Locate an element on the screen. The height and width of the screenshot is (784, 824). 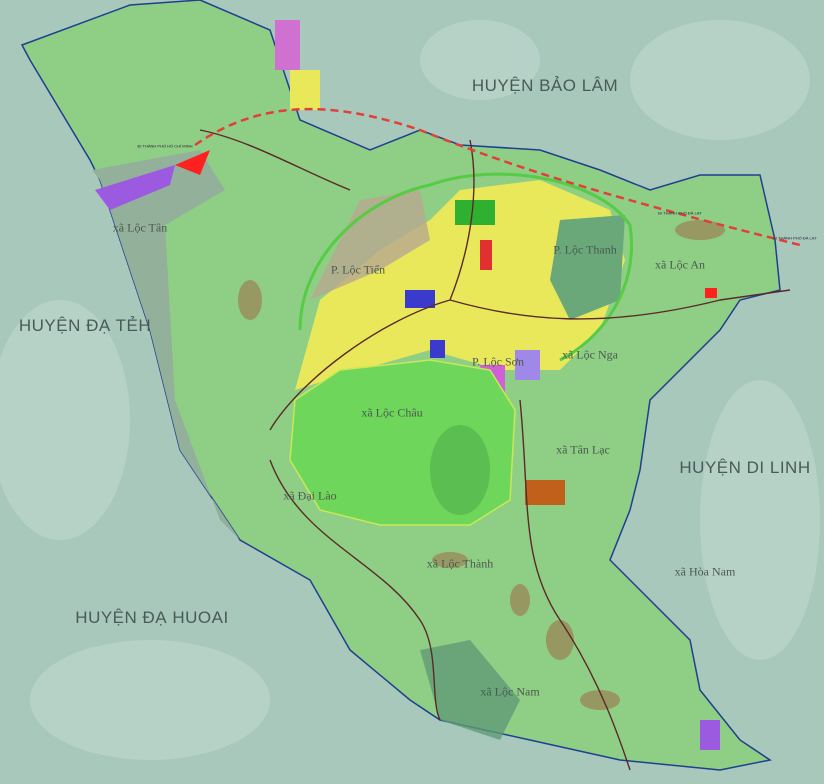
commune-label: xã Lộc Nam is located at coordinates (510, 691).